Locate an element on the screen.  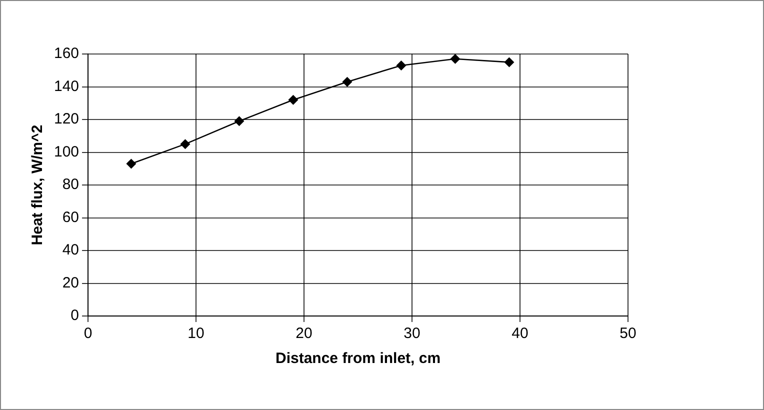
y-tick-label: 20 is located at coordinates (71, 283).